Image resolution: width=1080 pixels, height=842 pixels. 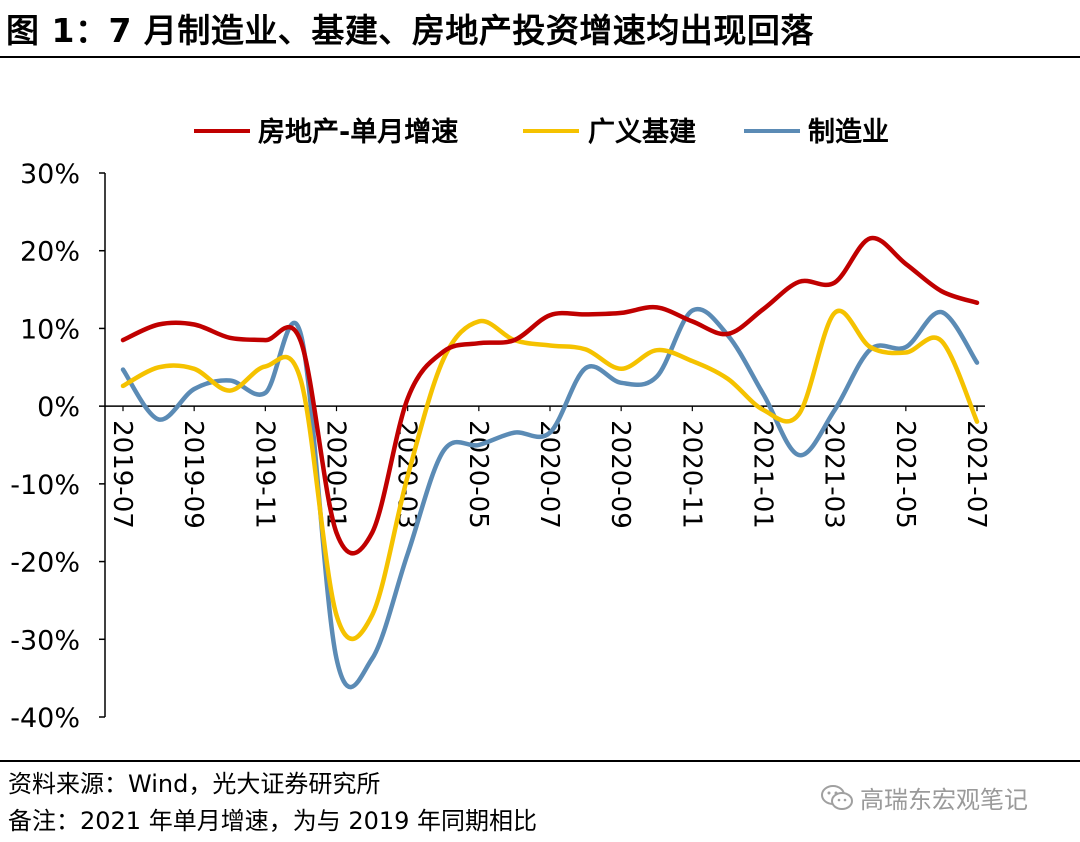 What do you see at coordinates (763, 474) in the screenshot?
I see `x-tick-label: 2021-01` at bounding box center [763, 474].